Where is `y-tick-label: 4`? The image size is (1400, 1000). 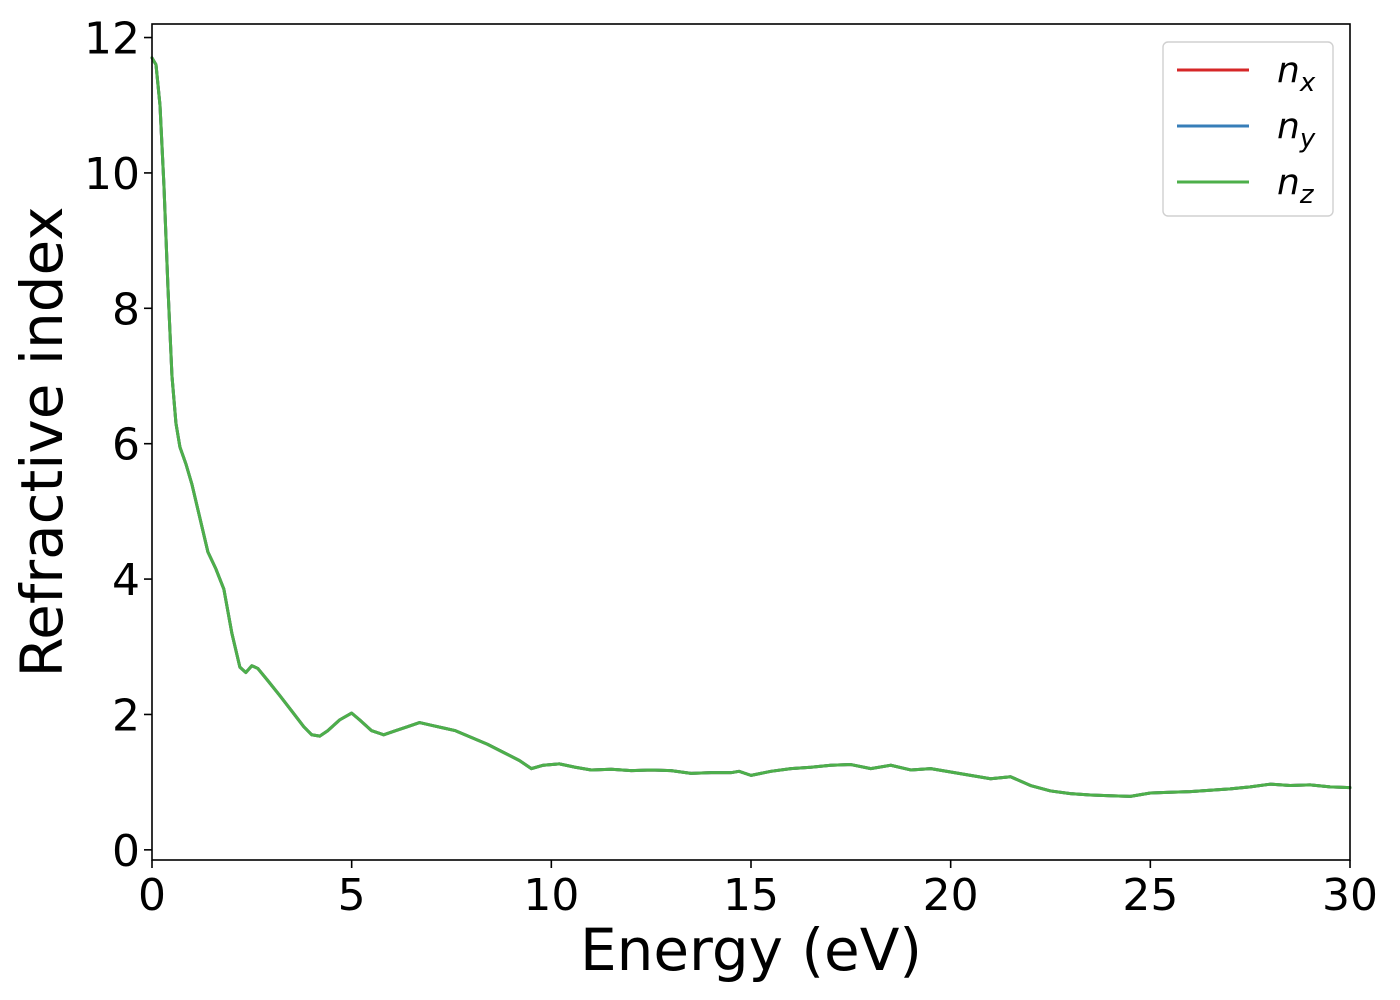 y-tick-label: 4 is located at coordinates (126, 580).